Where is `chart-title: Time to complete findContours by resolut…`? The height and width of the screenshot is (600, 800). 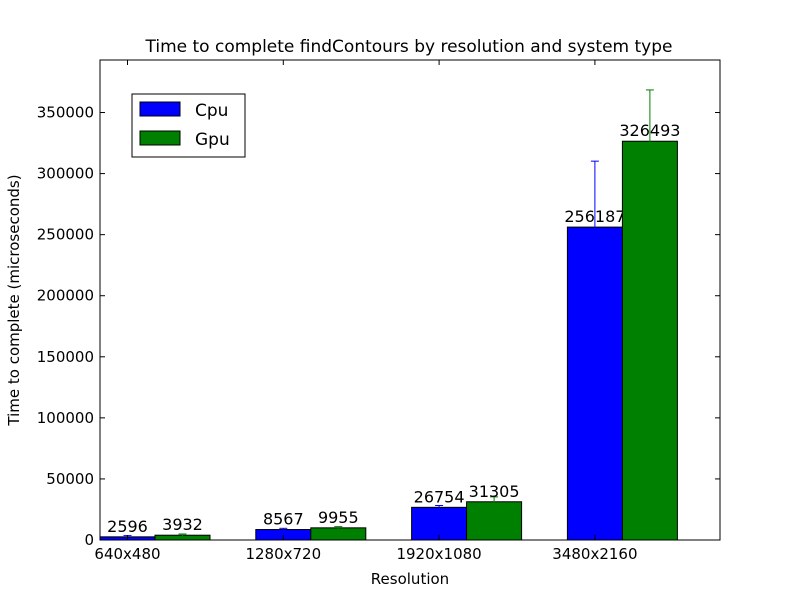
chart-title: Time to complete findContours by resolut… is located at coordinates (409, 47).